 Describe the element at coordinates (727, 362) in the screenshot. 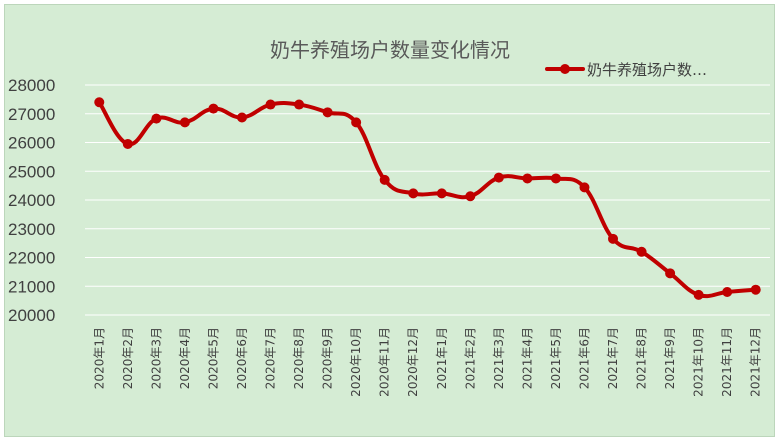

I see `x-tick-label: 2021年11月` at that location.